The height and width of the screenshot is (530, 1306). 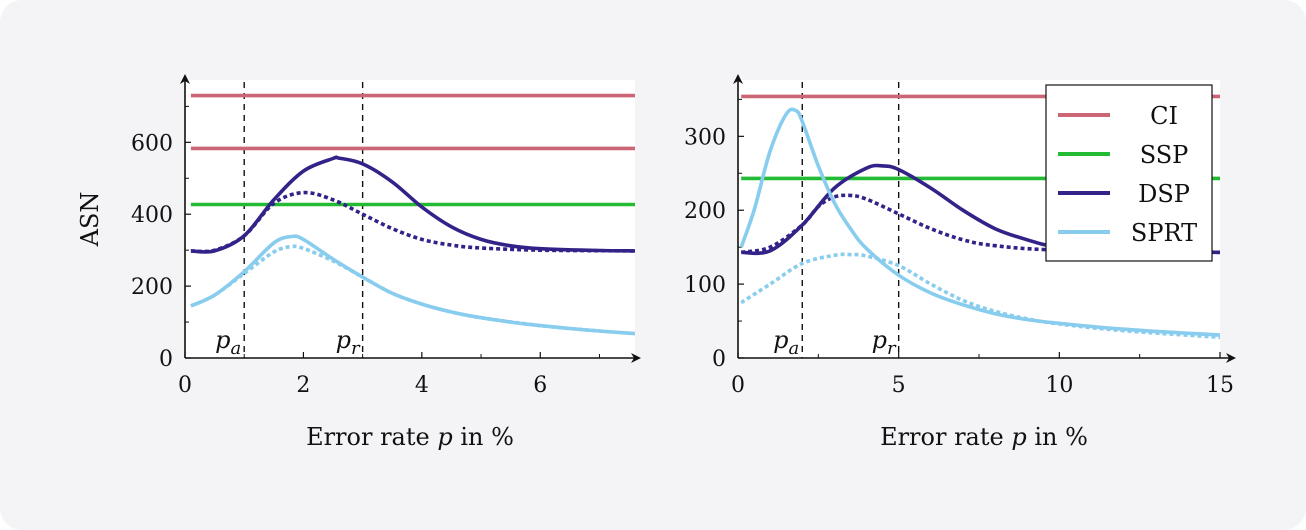 What do you see at coordinates (90, 220) in the screenshot?
I see `y-axis-label: ASN` at bounding box center [90, 220].